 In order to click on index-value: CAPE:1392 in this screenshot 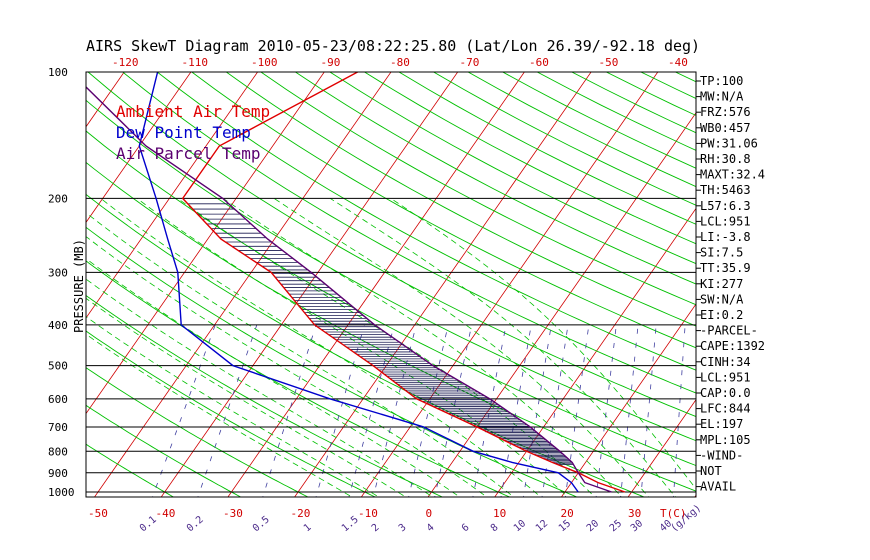, I will do `click(732, 346)`.